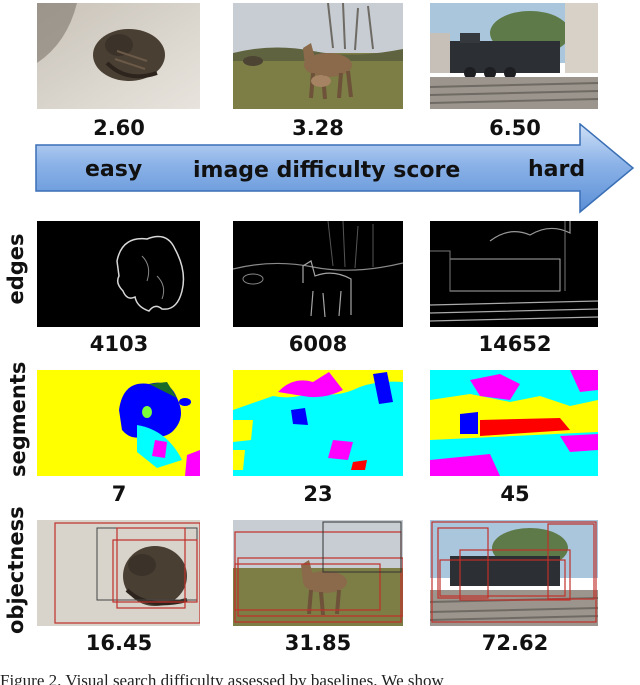 The image size is (640, 685). Describe the element at coordinates (318, 573) in the screenshot. I see `objectness-horses` at that location.